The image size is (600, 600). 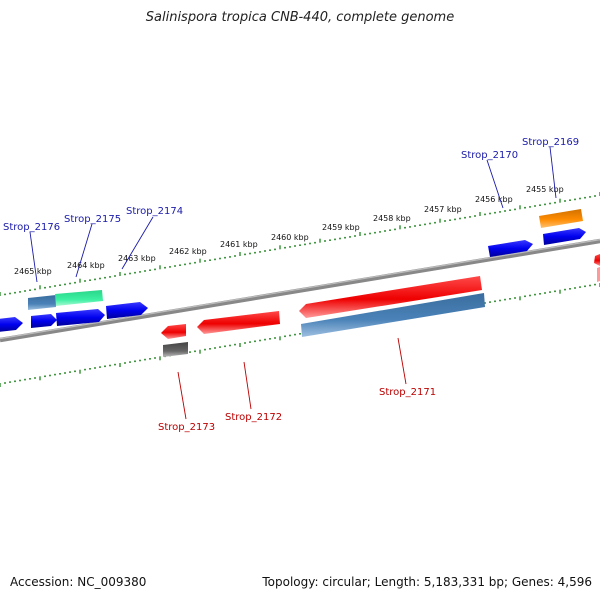 I want to click on gene-blue-2175-lower, so click(x=80, y=317).